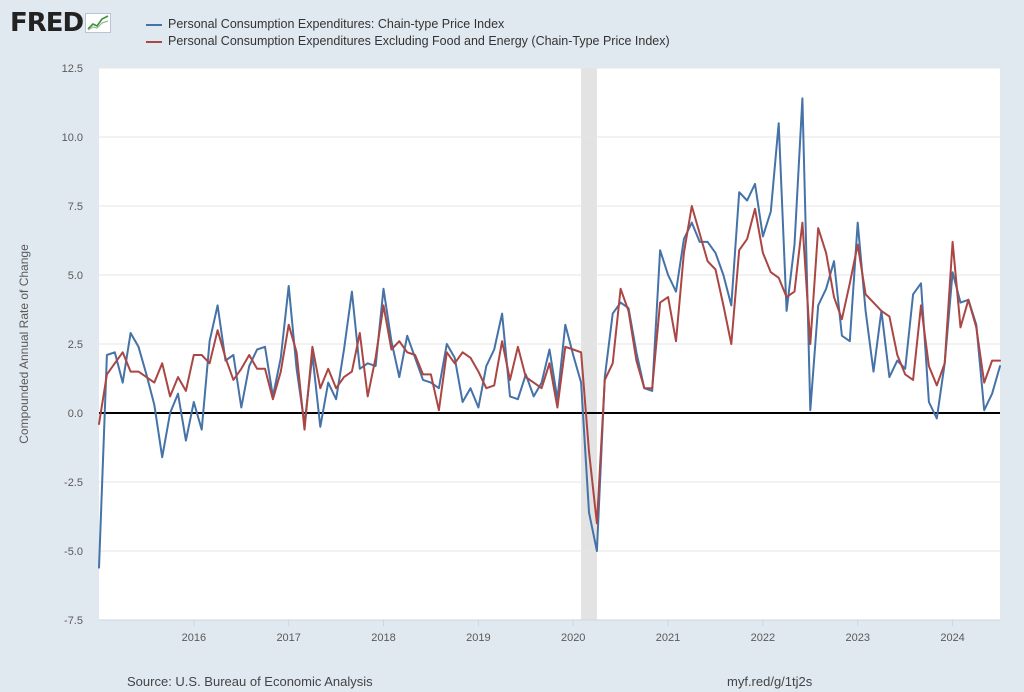  Describe the element at coordinates (288, 638) in the screenshot. I see `x-tick-label: 2017` at that location.